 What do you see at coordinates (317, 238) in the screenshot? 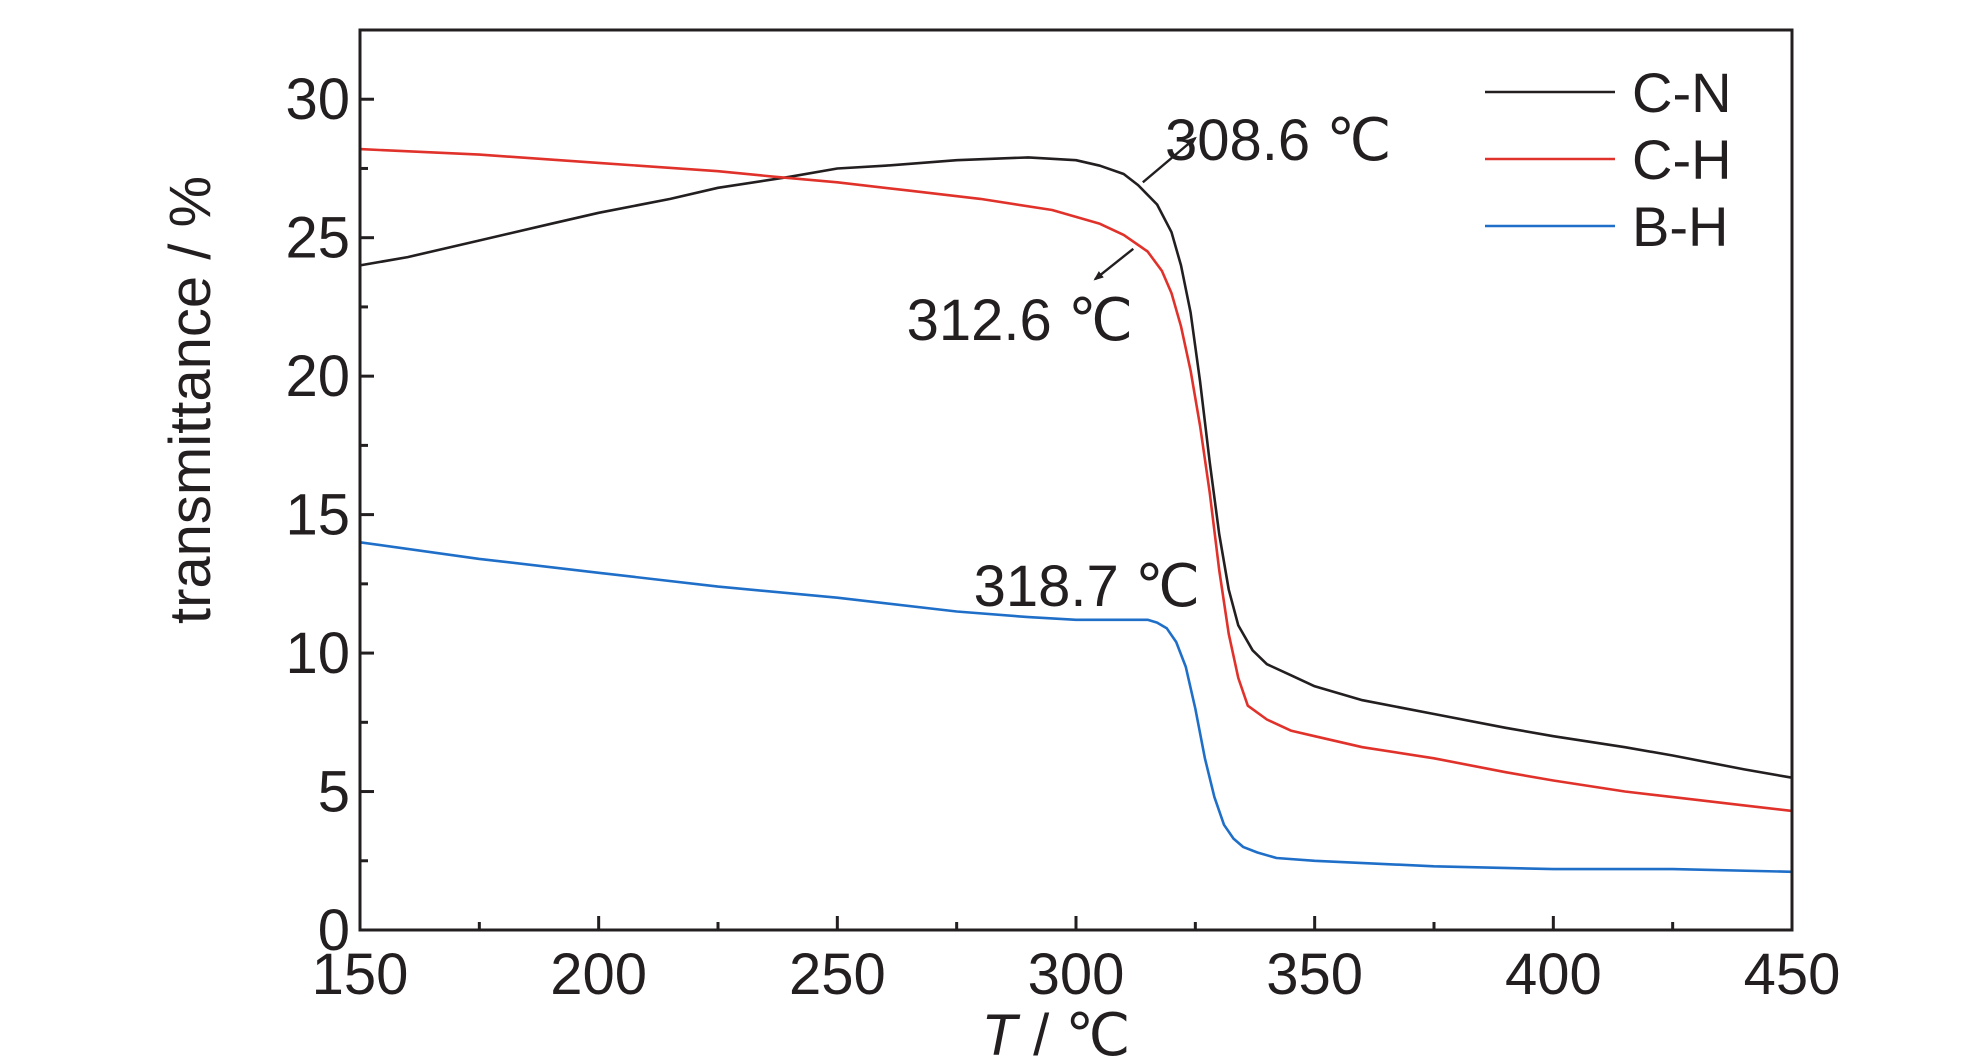
I see `y-tick-label: 25` at bounding box center [317, 238].